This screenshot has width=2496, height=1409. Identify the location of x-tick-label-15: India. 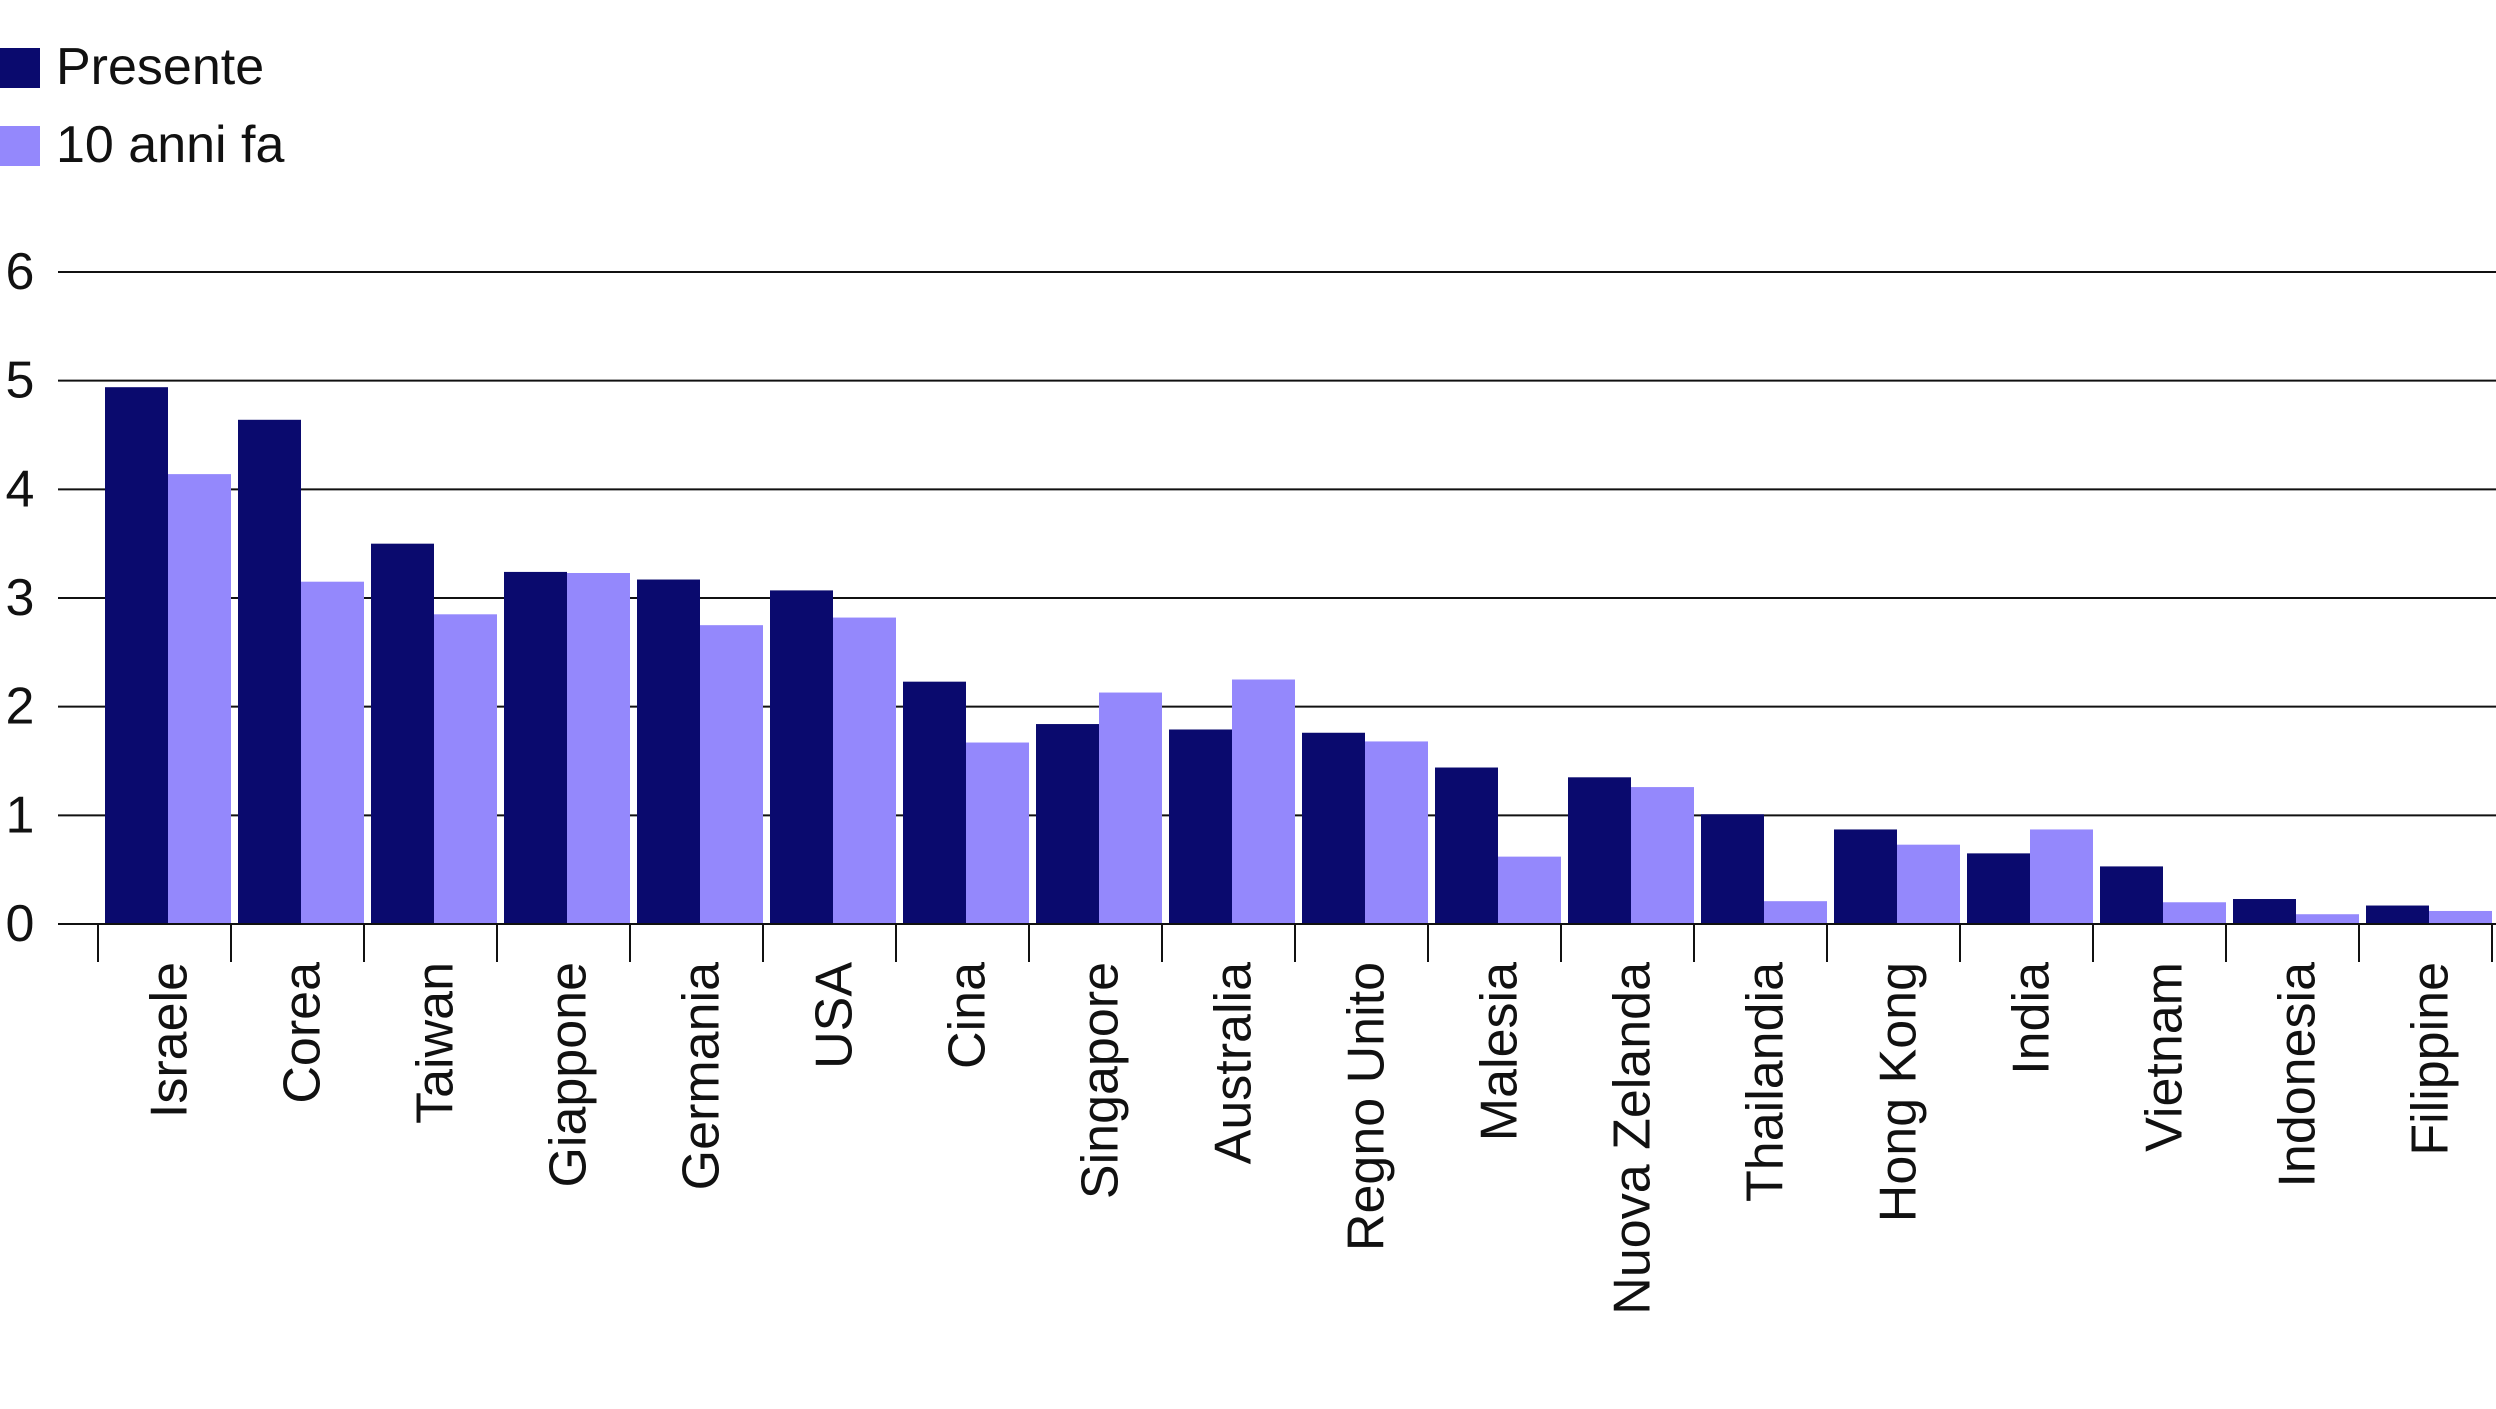
(2032, 1018).